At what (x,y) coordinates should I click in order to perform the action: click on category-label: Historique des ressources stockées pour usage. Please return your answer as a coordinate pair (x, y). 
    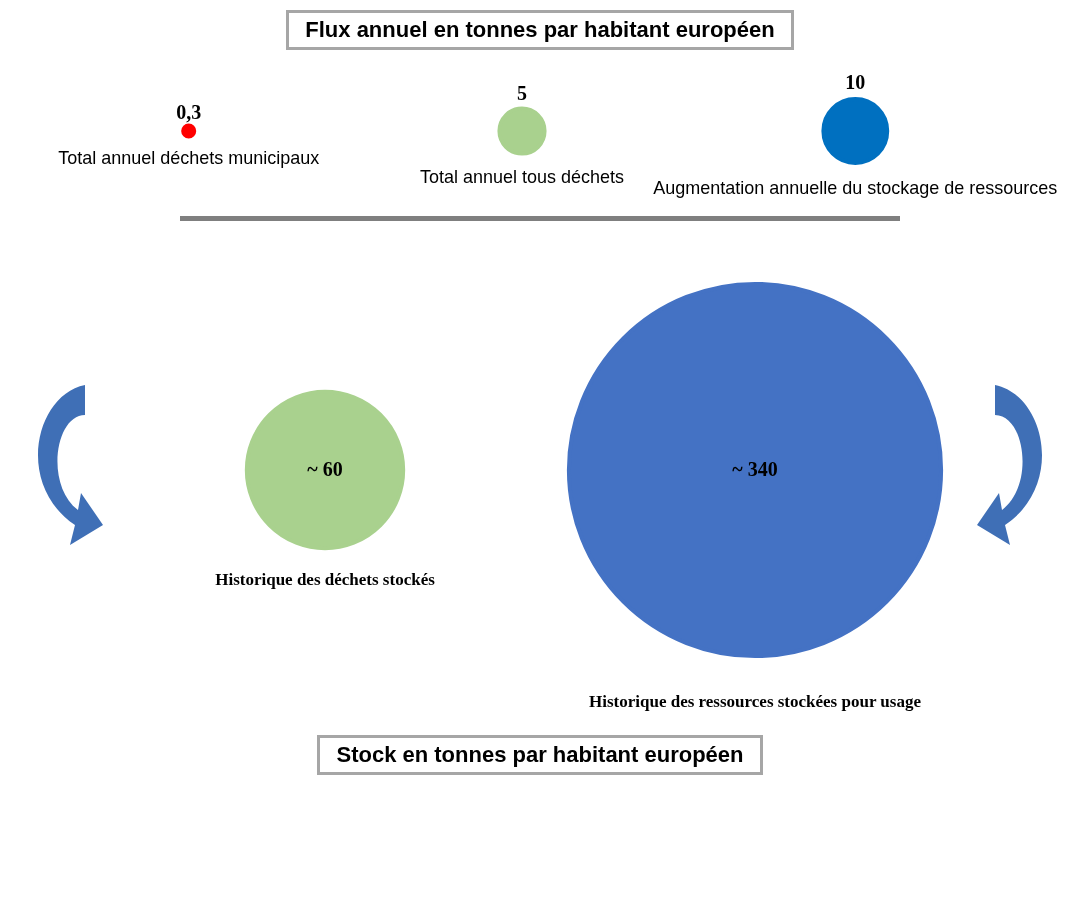
    Looking at the image, I should click on (755, 702).